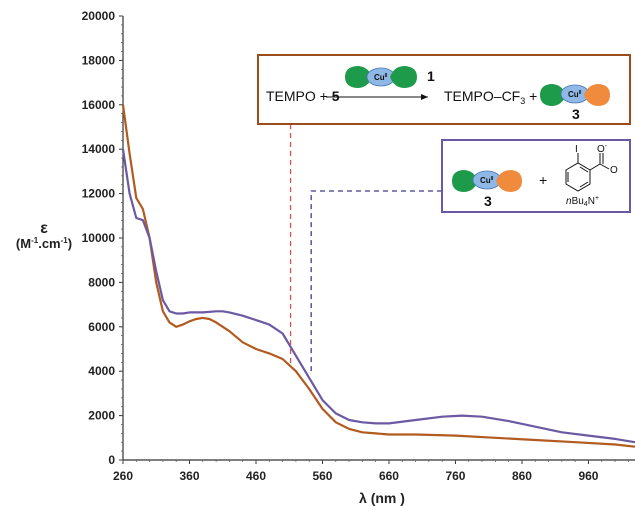 The image size is (635, 506). Describe the element at coordinates (431, 76) in the screenshot. I see `label-1: 1` at that location.